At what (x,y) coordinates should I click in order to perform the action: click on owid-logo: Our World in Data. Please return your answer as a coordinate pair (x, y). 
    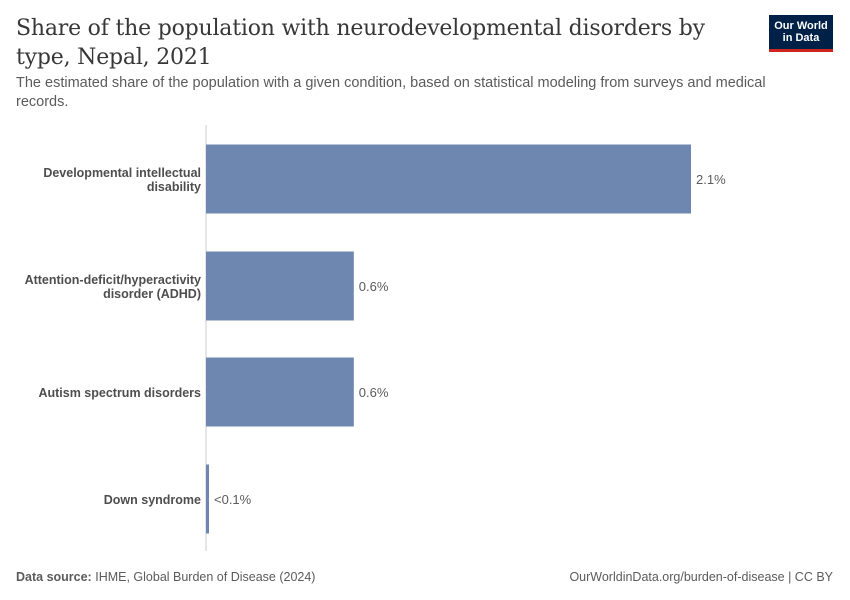
    Looking at the image, I should click on (801, 33).